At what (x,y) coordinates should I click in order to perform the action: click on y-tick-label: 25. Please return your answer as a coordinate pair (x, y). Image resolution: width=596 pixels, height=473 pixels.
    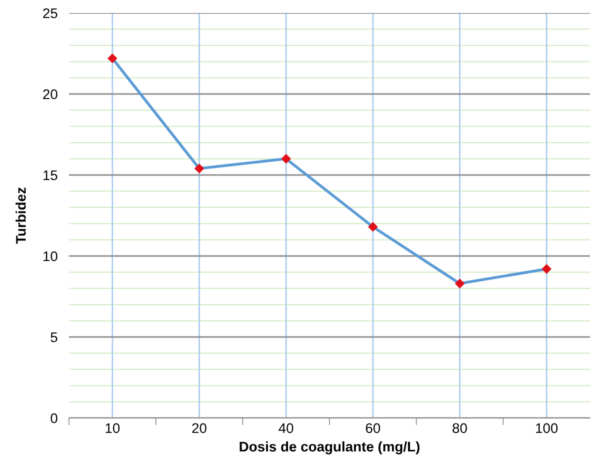
    Looking at the image, I should click on (50, 13).